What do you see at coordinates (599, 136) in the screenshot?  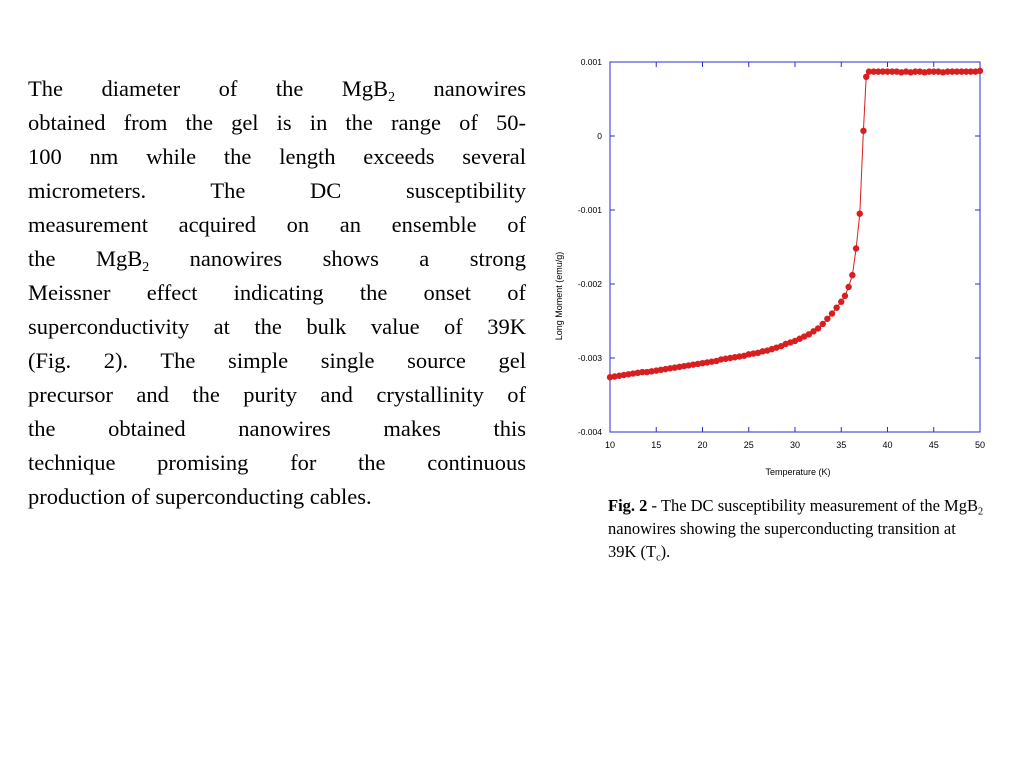 I see `y-tick-label: 0` at bounding box center [599, 136].